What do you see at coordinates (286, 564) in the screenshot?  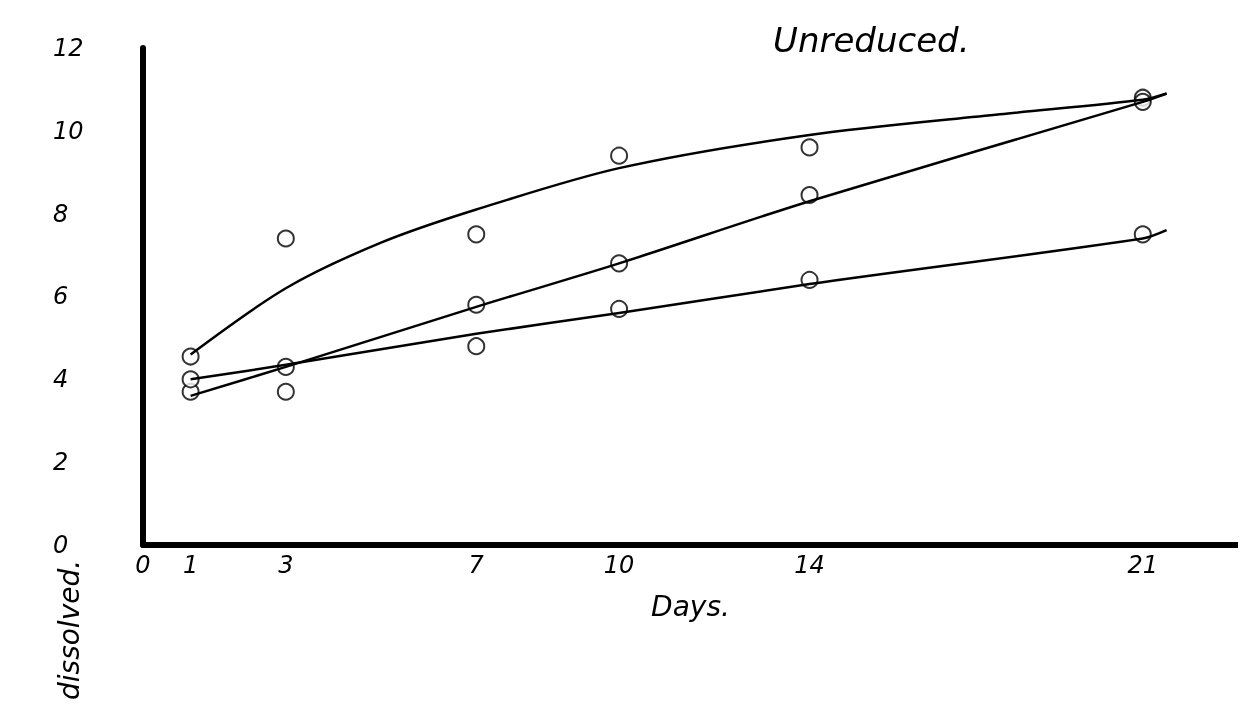 I see `x-tick-label: 3` at bounding box center [286, 564].